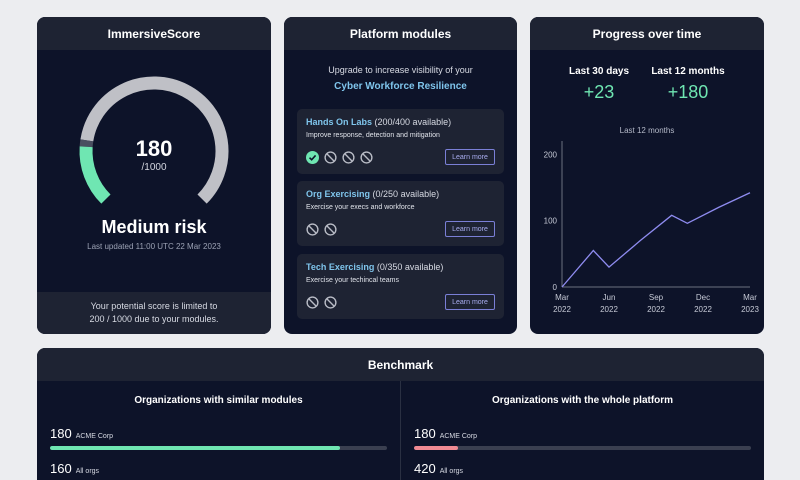 This screenshot has width=800, height=480. Describe the element at coordinates (551, 221) in the screenshot. I see `y-tick-label: 100` at that location.